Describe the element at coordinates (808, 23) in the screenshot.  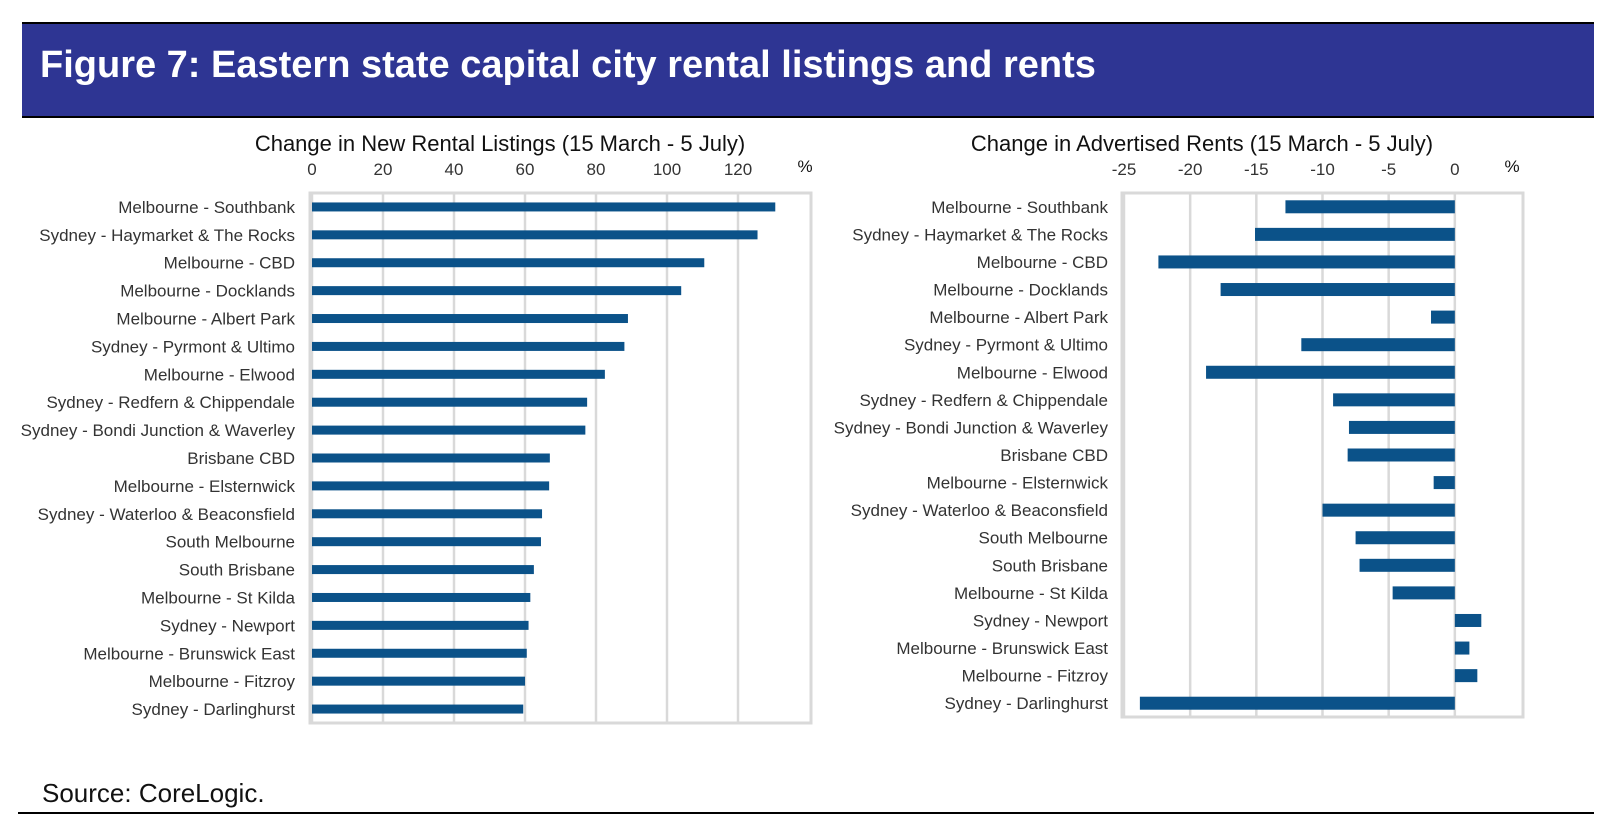
I see `top-rule` at that location.